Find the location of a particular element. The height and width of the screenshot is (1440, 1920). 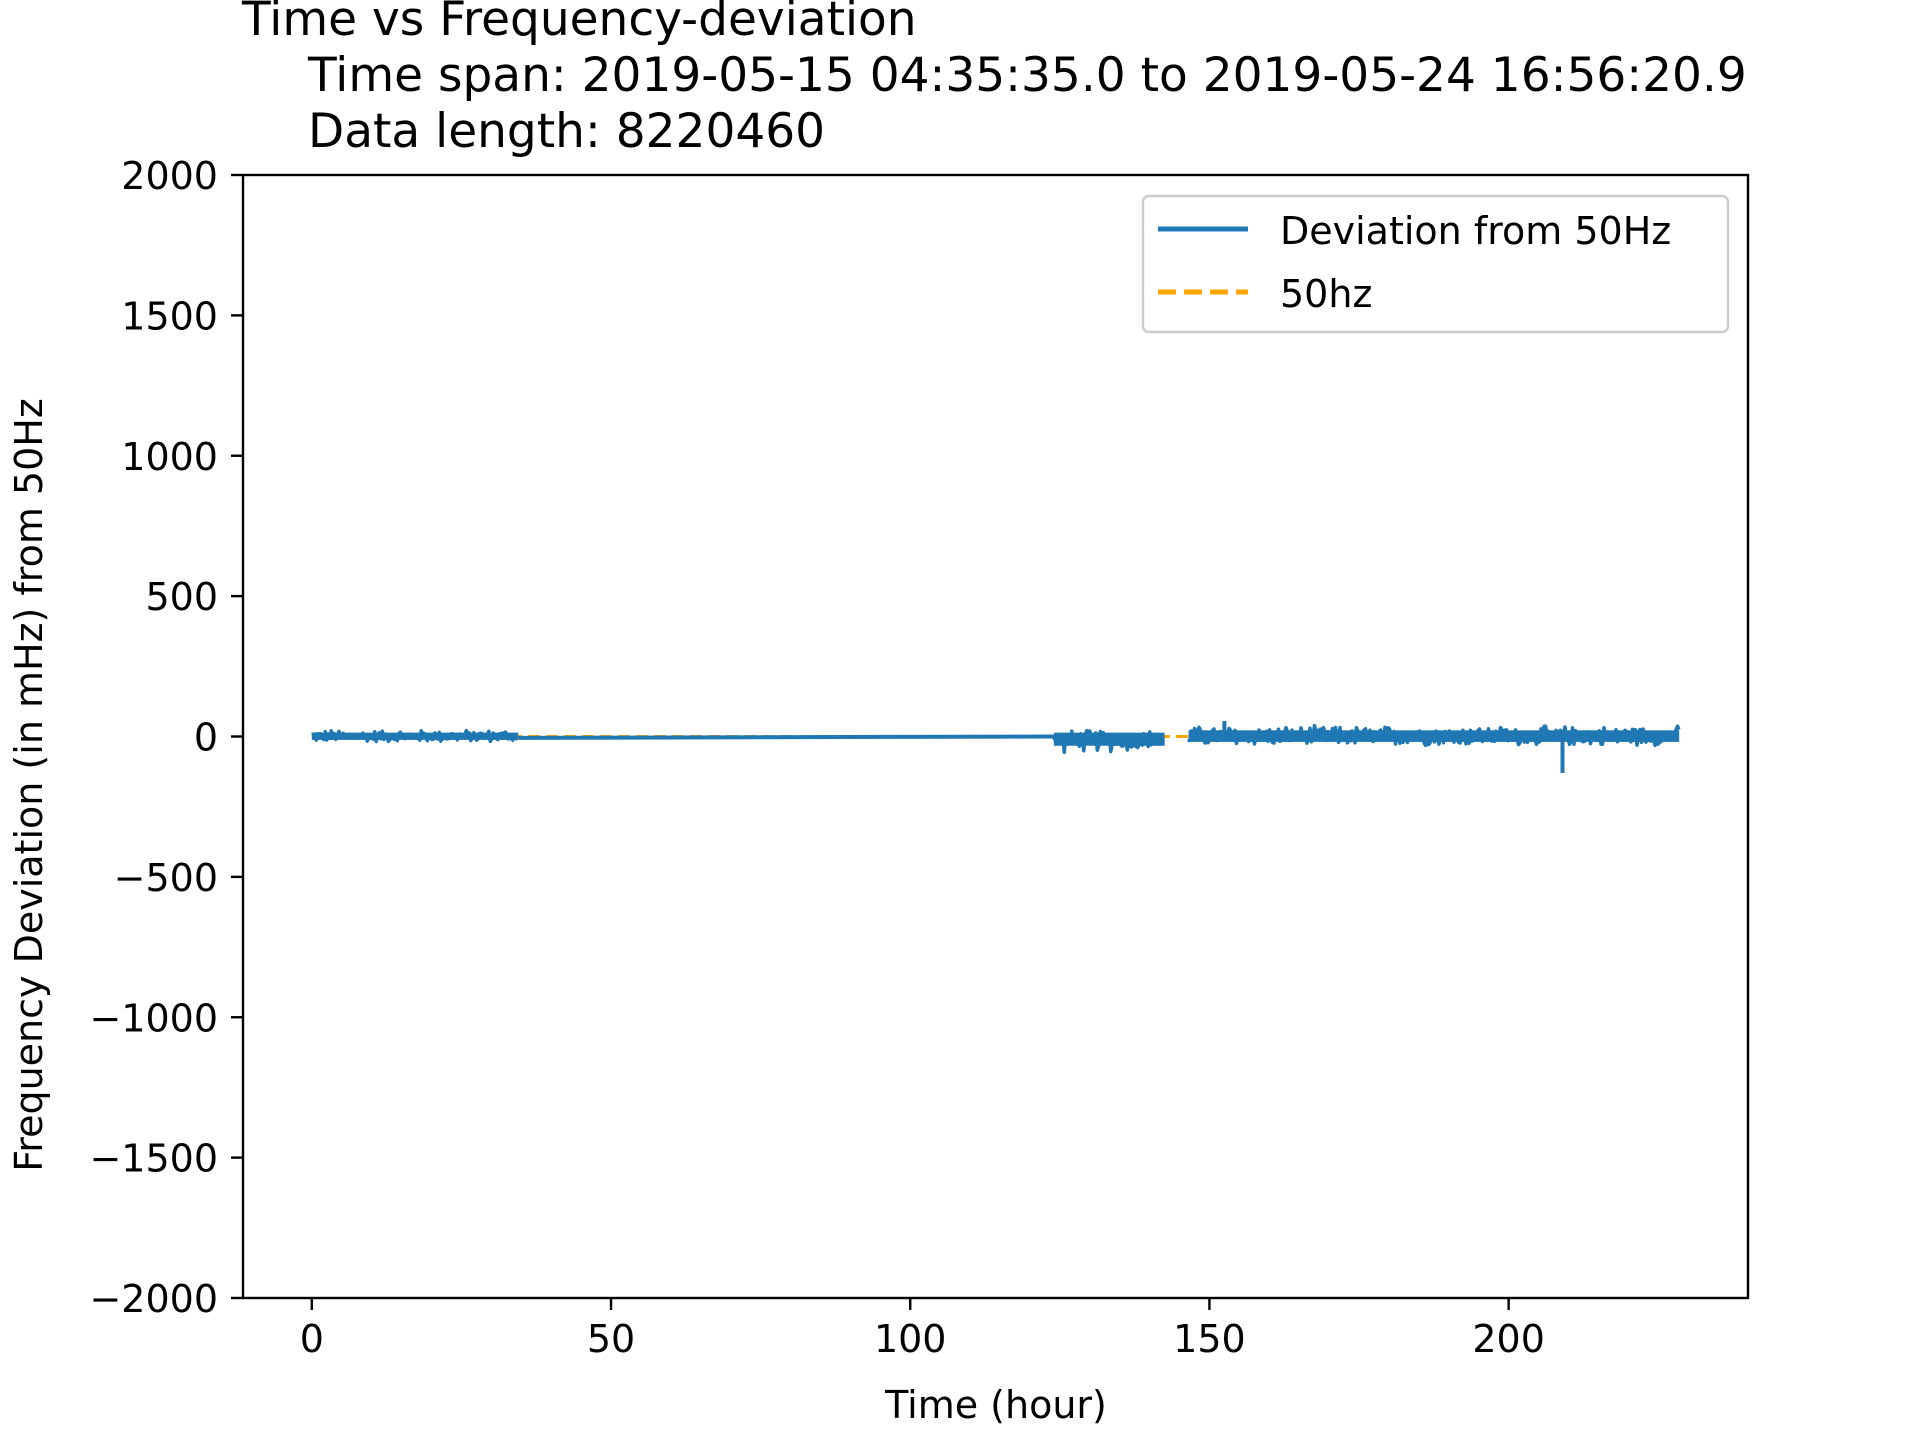

y-tick-label: 2000 is located at coordinates (169, 176).